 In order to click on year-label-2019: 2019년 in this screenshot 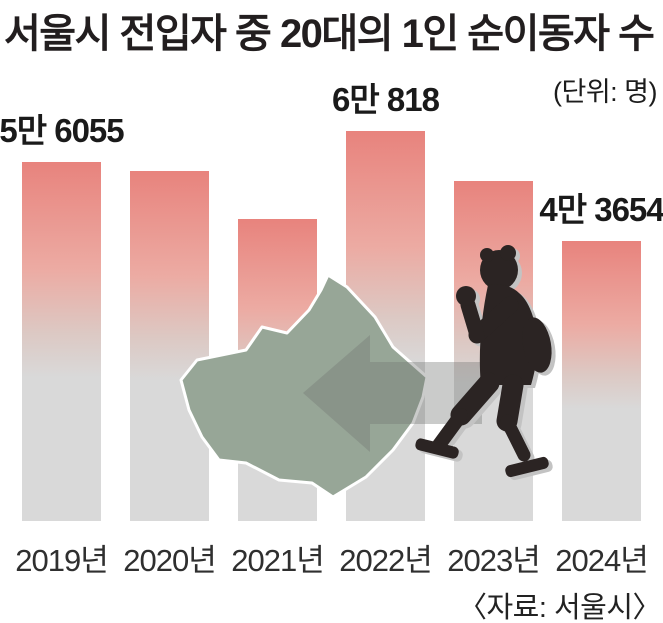, I will do `click(61, 560)`.